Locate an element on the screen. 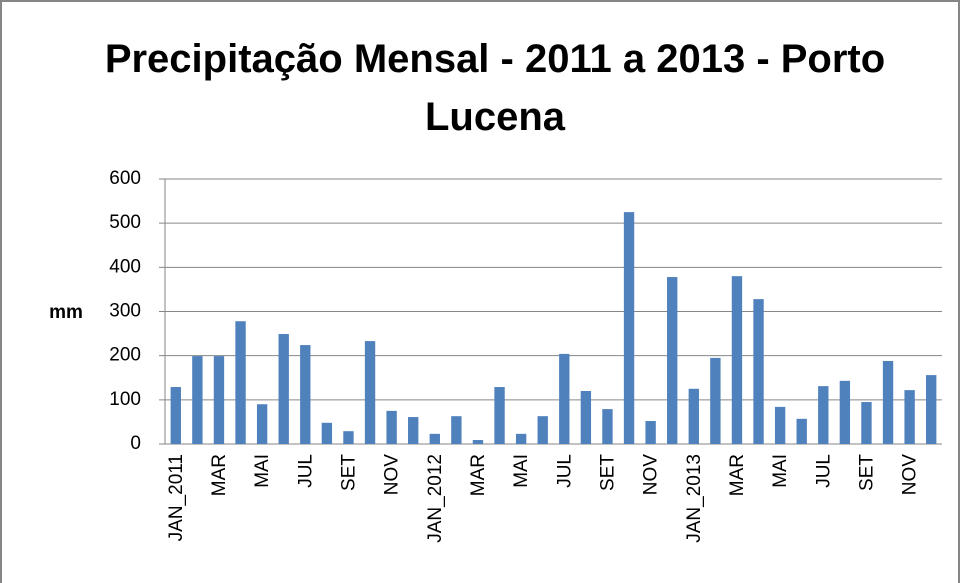 The width and height of the screenshot is (961, 583). y-tick-label: 0 is located at coordinates (135, 443).